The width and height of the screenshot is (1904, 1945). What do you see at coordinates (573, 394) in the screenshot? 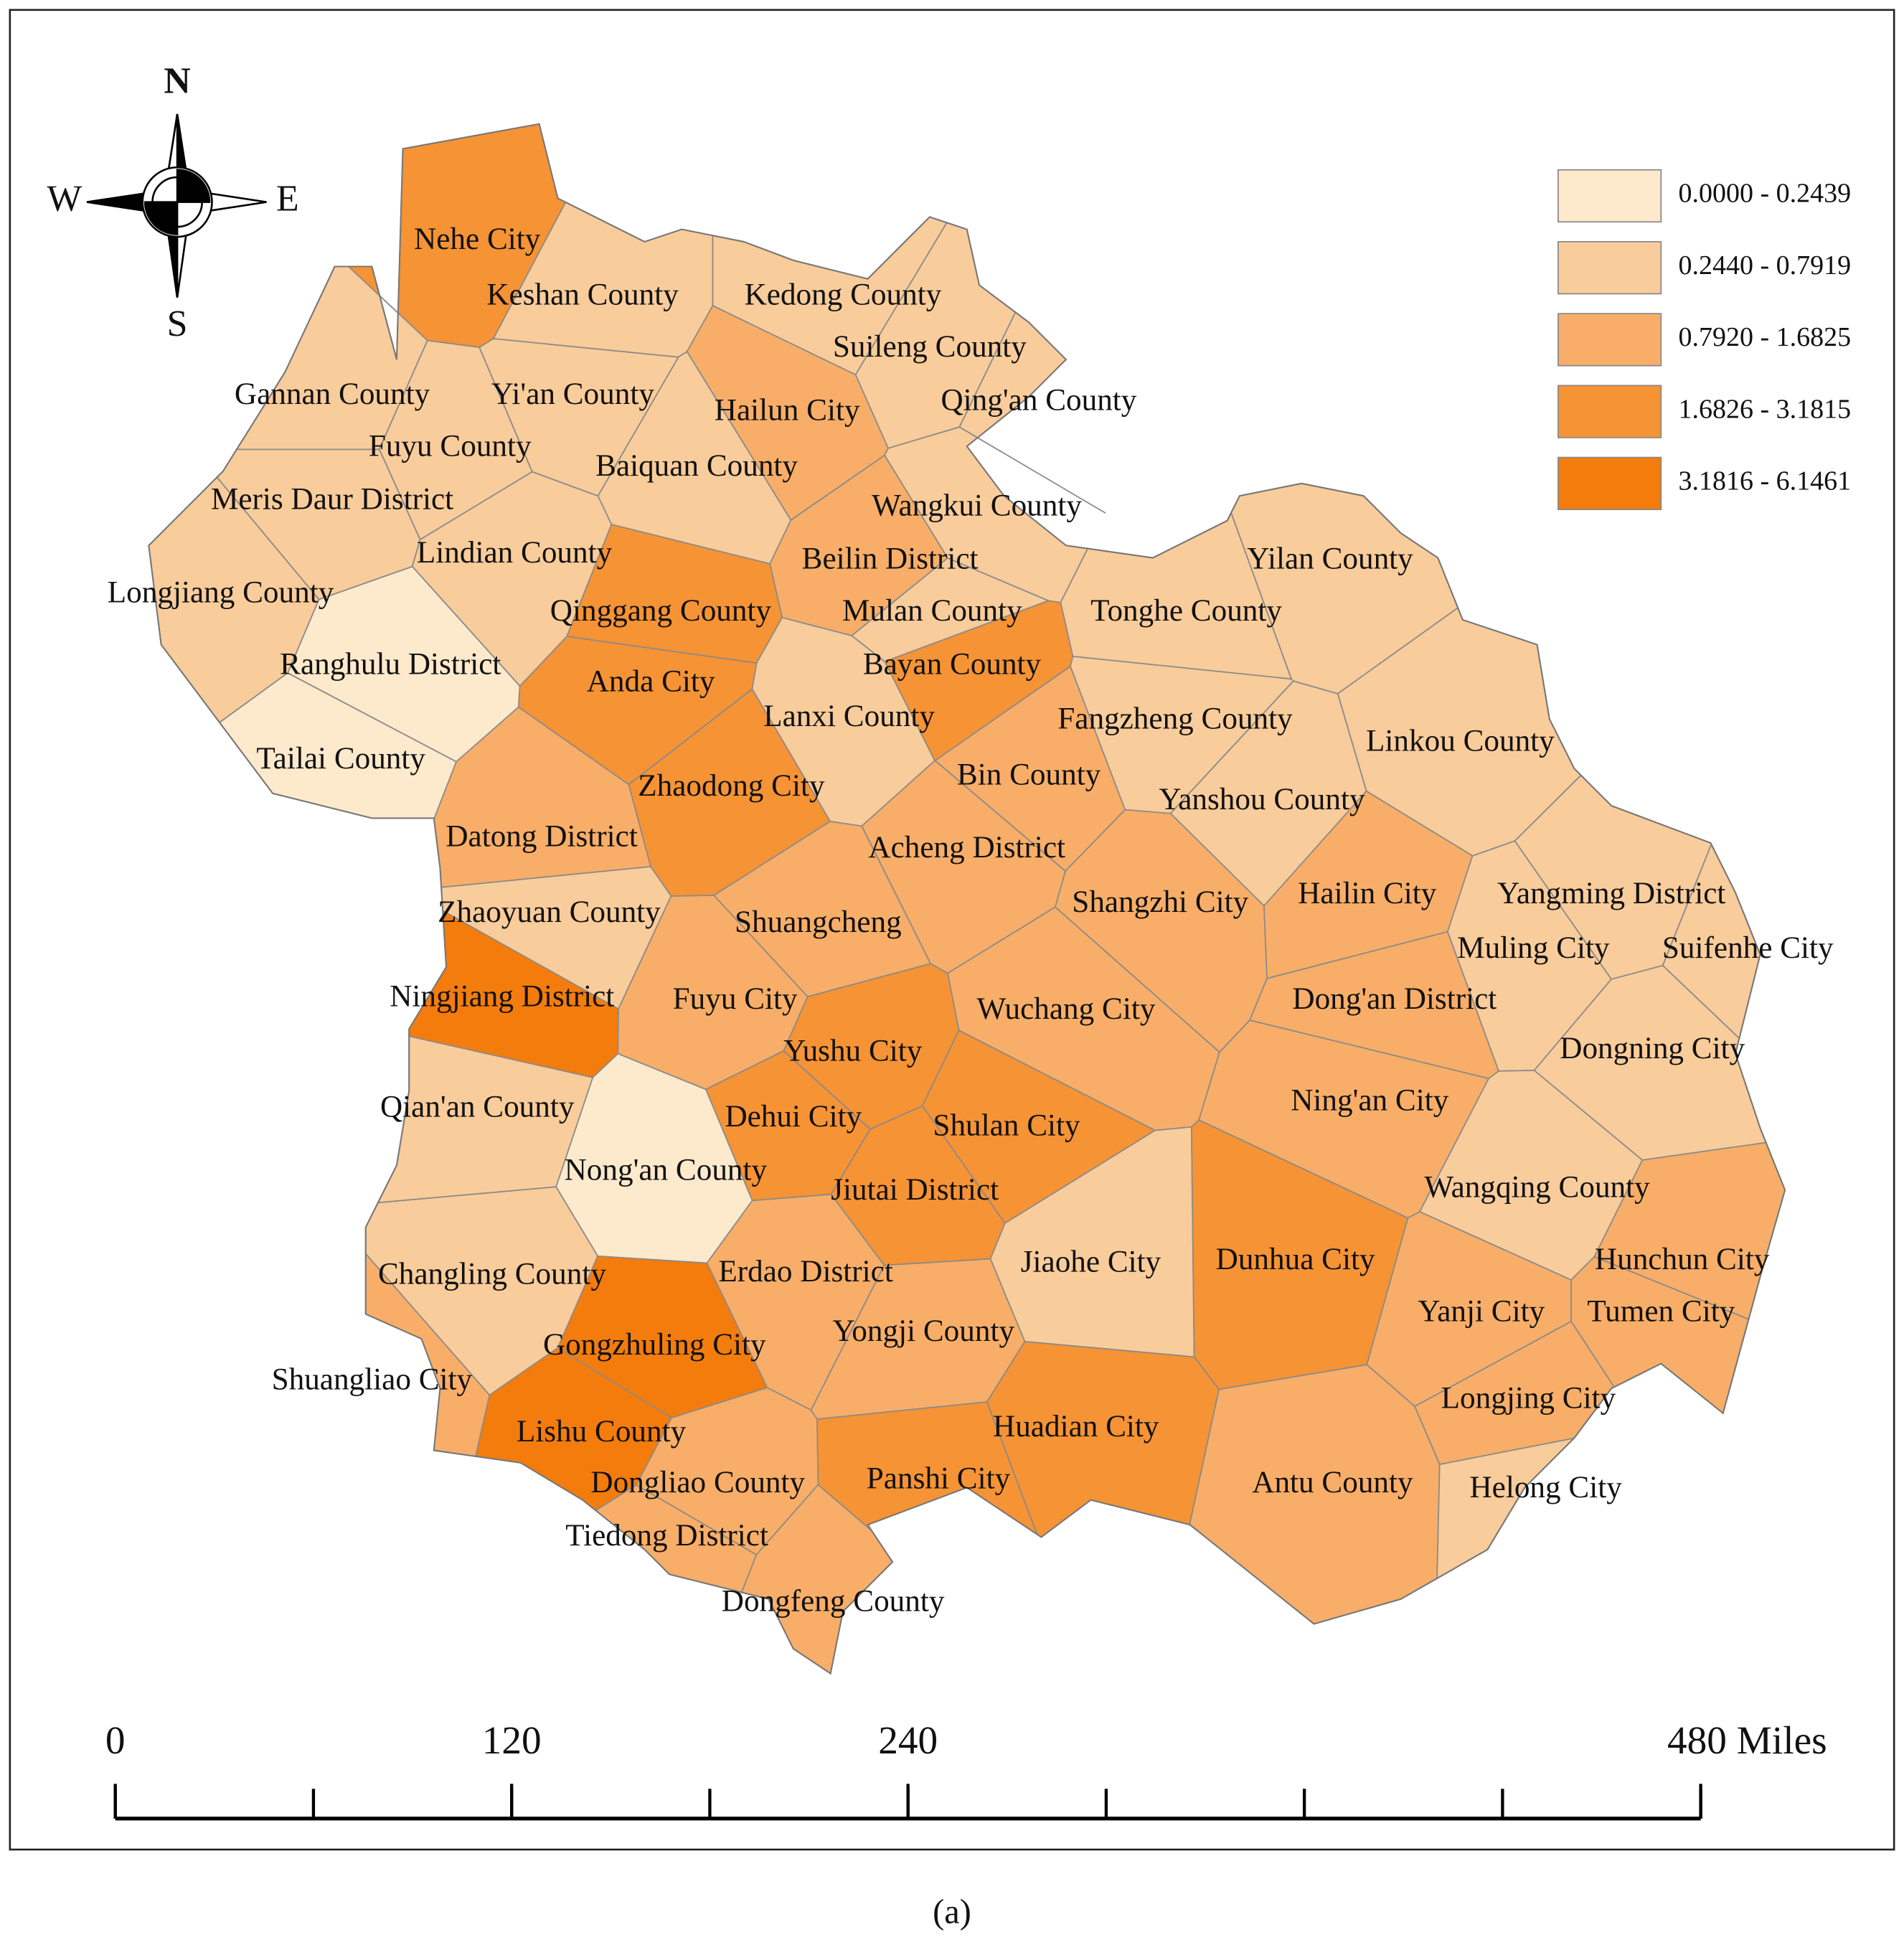
I see `region-label: Yi'an County` at bounding box center [573, 394].